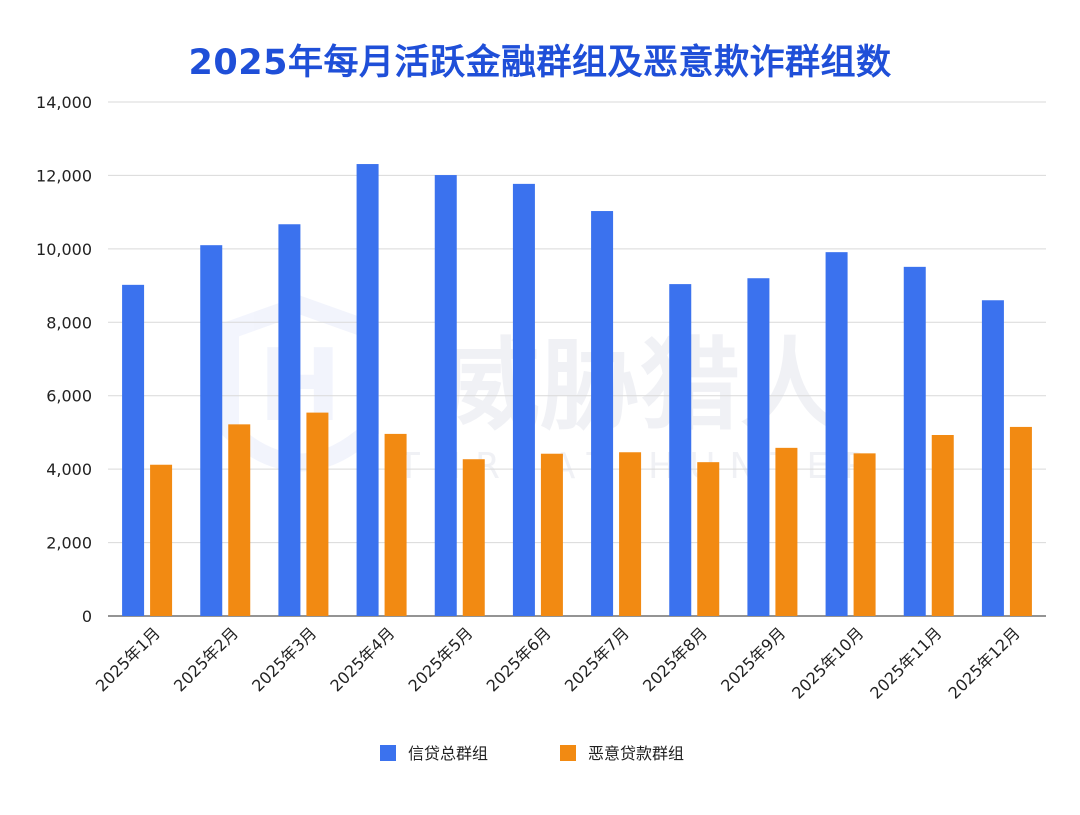 This screenshot has width=1080, height=815. Describe the element at coordinates (448, 753) in the screenshot. I see `legend-label-1: 信贷总群组` at that location.